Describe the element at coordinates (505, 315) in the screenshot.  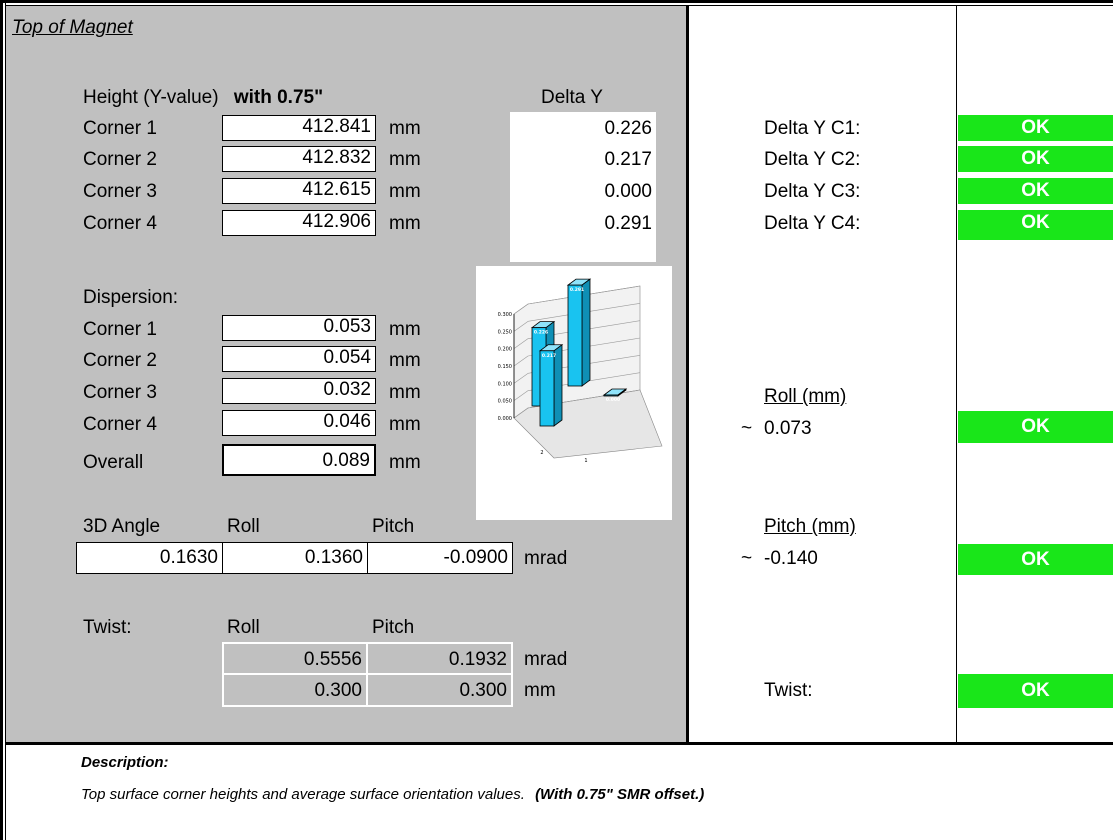
I see `chart-y-tick-label: 0.300` at that location.